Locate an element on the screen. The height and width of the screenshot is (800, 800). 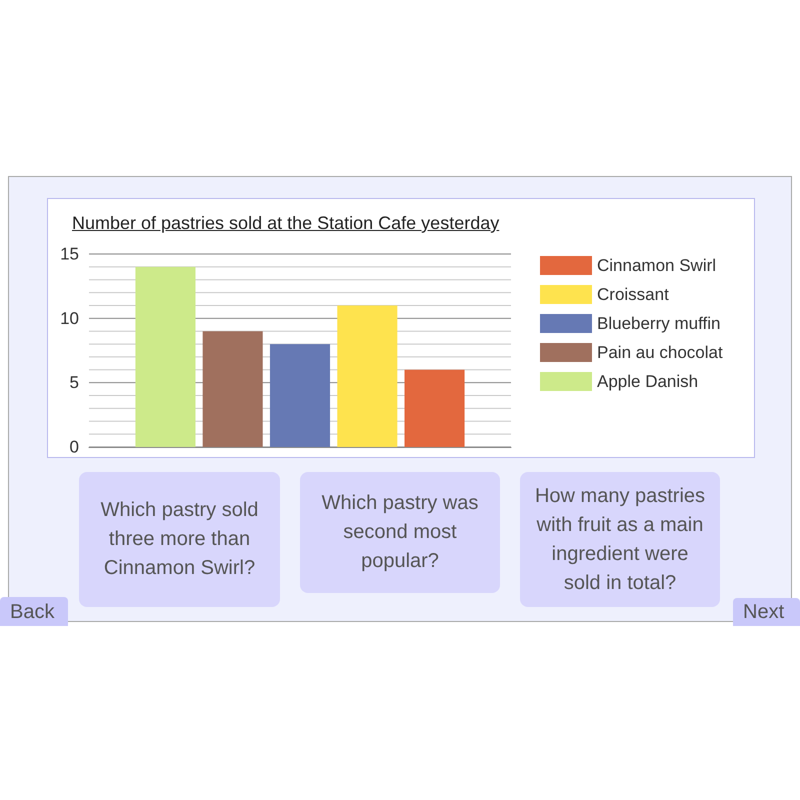
chart-title: Number of pastries sold at the Station Cafe yesterday is located at coordinates (286, 223).